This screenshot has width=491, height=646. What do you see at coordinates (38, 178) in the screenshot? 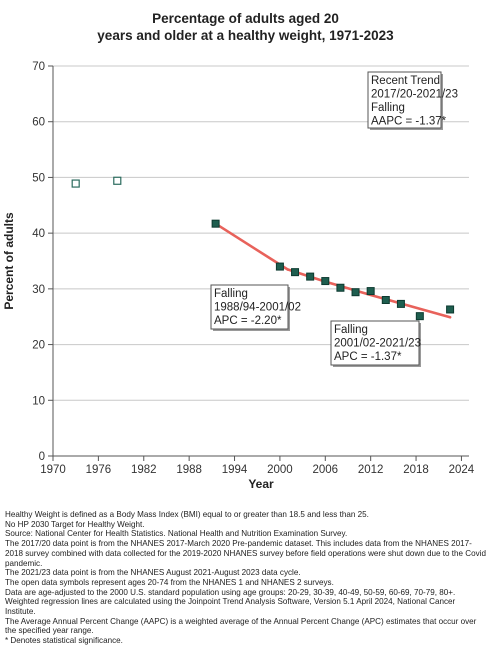
I see `y-tick-label: 50` at bounding box center [38, 178].